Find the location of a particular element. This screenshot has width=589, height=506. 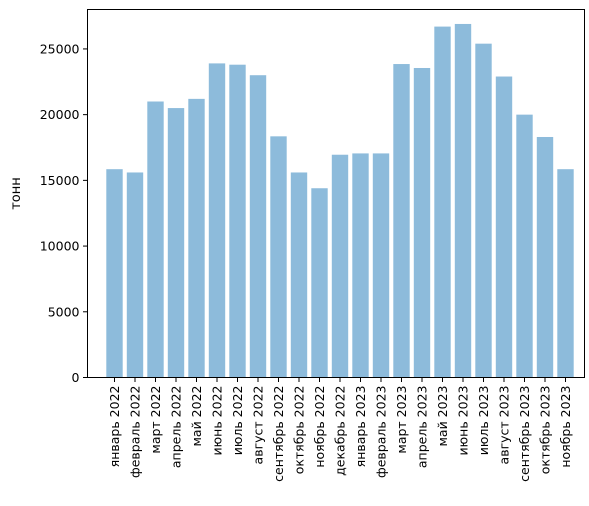

x-tick-label: апрель 2023 is located at coordinates (422, 427).